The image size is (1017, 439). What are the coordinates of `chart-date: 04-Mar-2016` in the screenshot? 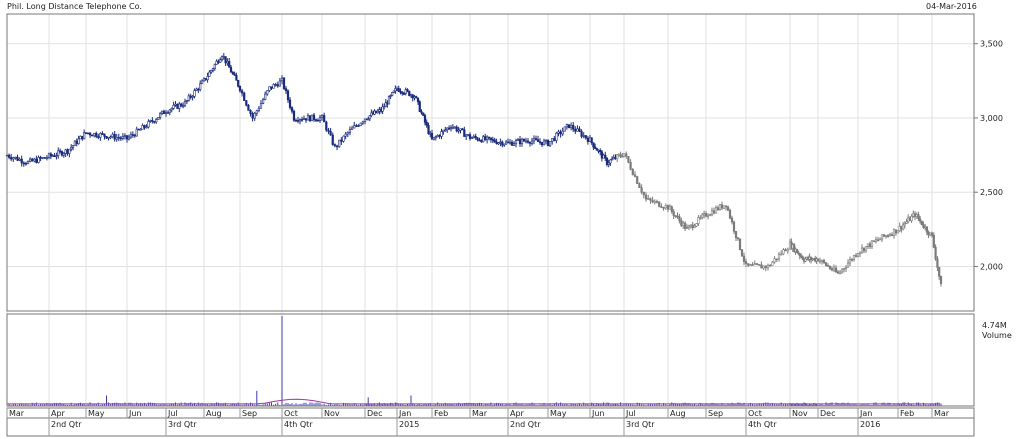 It's located at (951, 6).